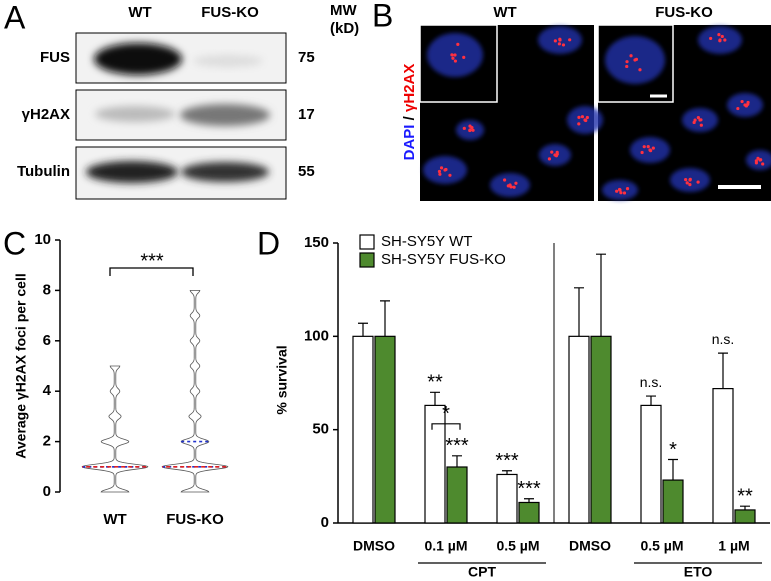  I want to click on y-axis-label: % survival, so click(282, 379).